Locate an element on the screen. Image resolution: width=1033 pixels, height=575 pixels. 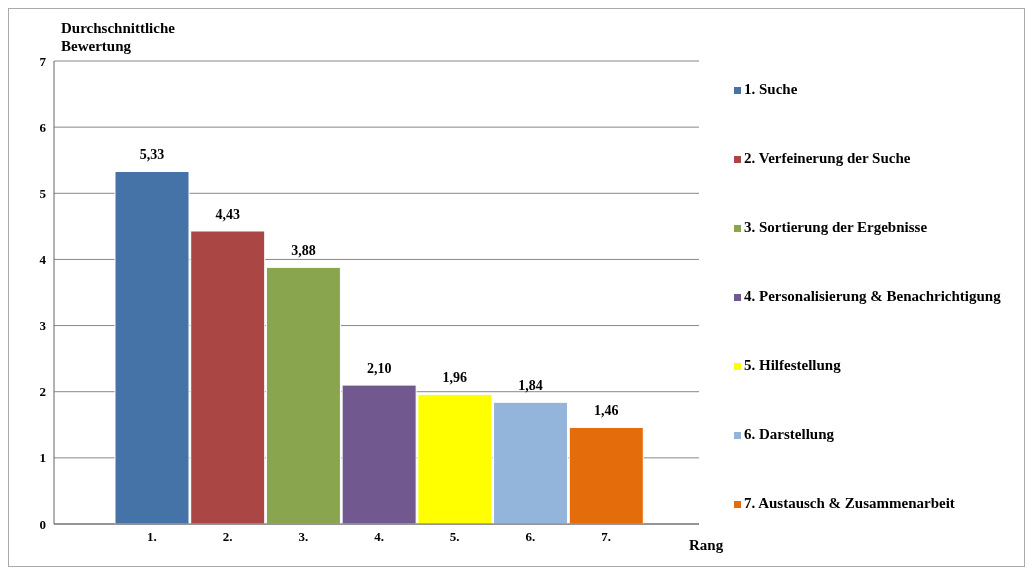
data-label: 3,88 is located at coordinates (303, 251).